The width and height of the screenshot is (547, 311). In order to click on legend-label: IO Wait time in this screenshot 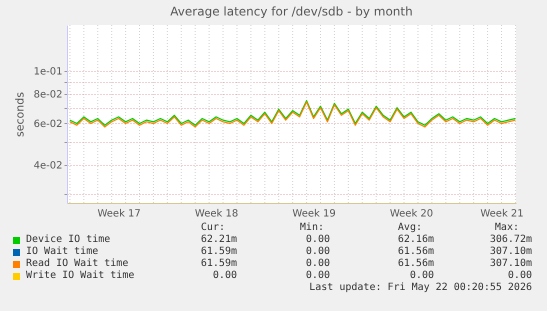, I will do `click(62, 252)`.